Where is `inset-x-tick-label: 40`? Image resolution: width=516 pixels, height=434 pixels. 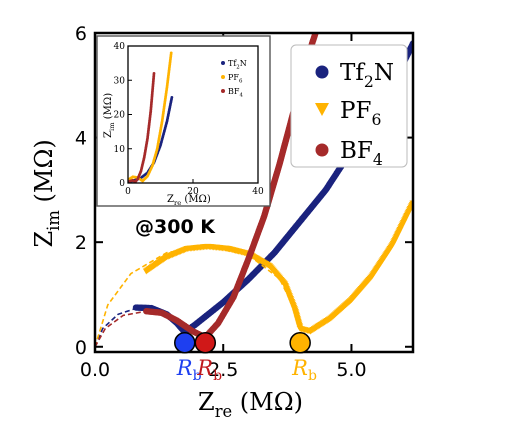
inset-x-tick-label: 40 is located at coordinates (258, 192).